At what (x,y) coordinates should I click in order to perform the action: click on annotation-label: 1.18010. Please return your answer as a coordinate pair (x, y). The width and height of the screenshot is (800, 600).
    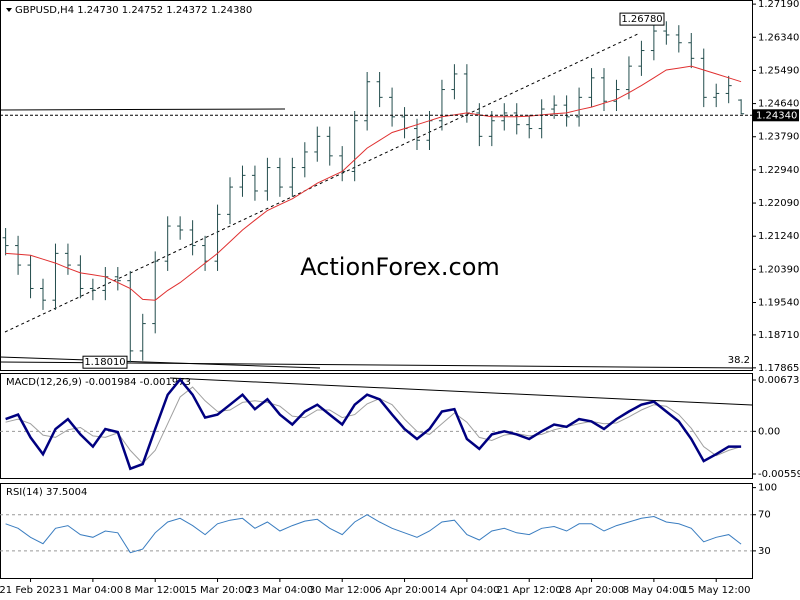
    Looking at the image, I should click on (104, 362).